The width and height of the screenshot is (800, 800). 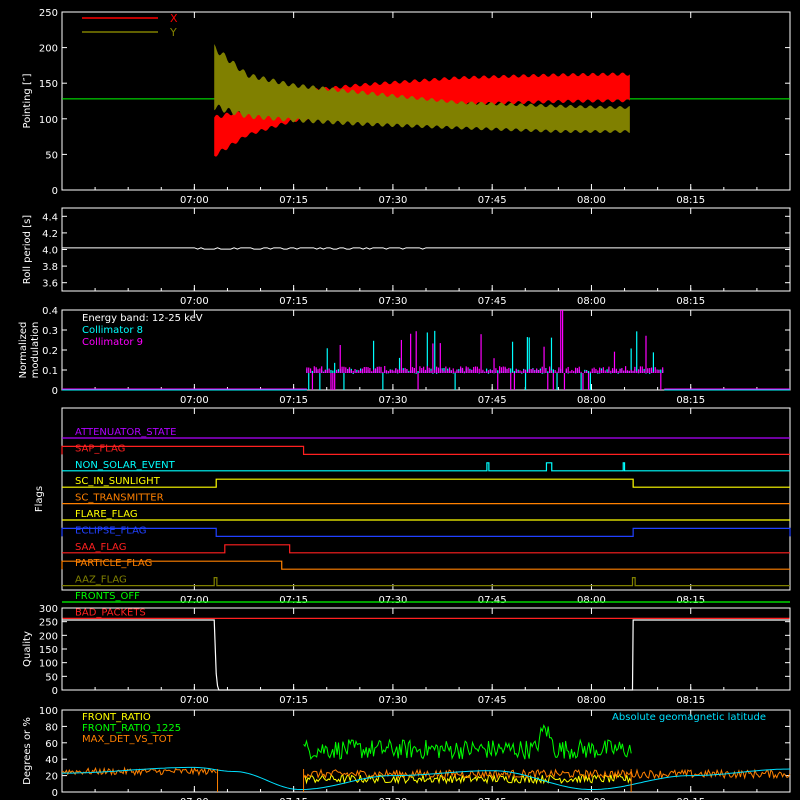 I want to click on flag-label: ATTENUATOR_STATE, so click(x=125, y=432).